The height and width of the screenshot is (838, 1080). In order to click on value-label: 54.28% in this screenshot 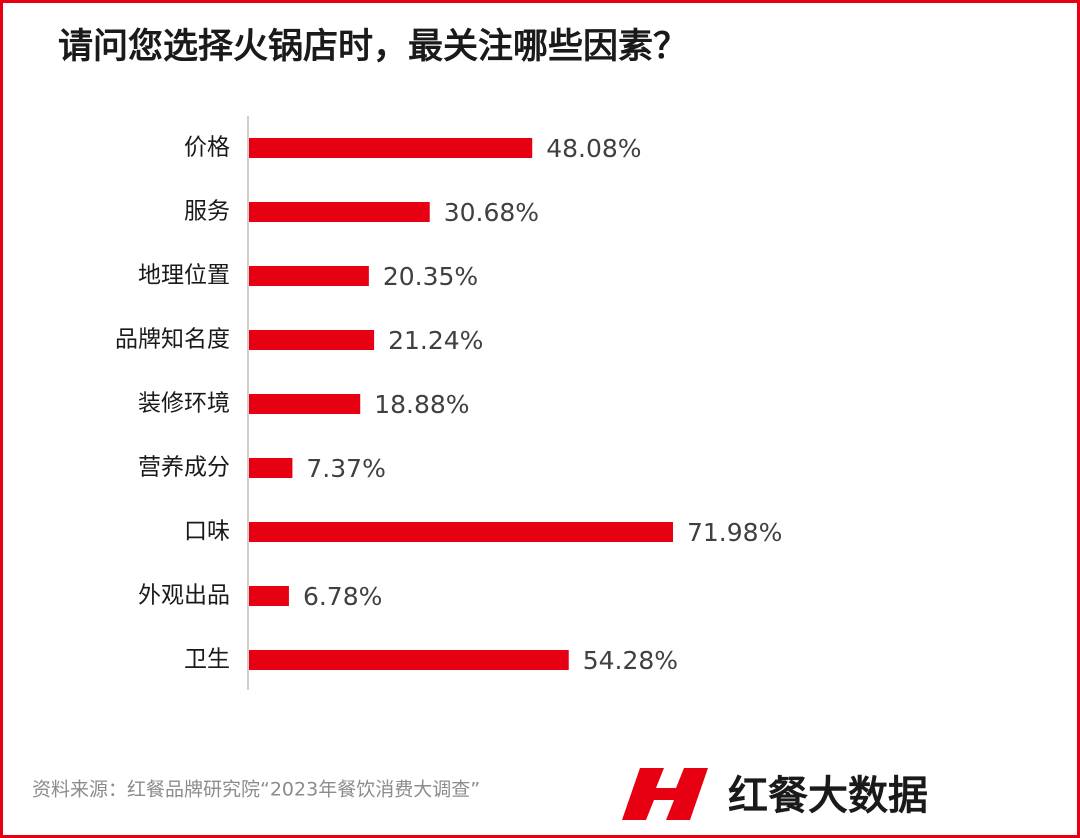, I will do `click(630, 660)`.